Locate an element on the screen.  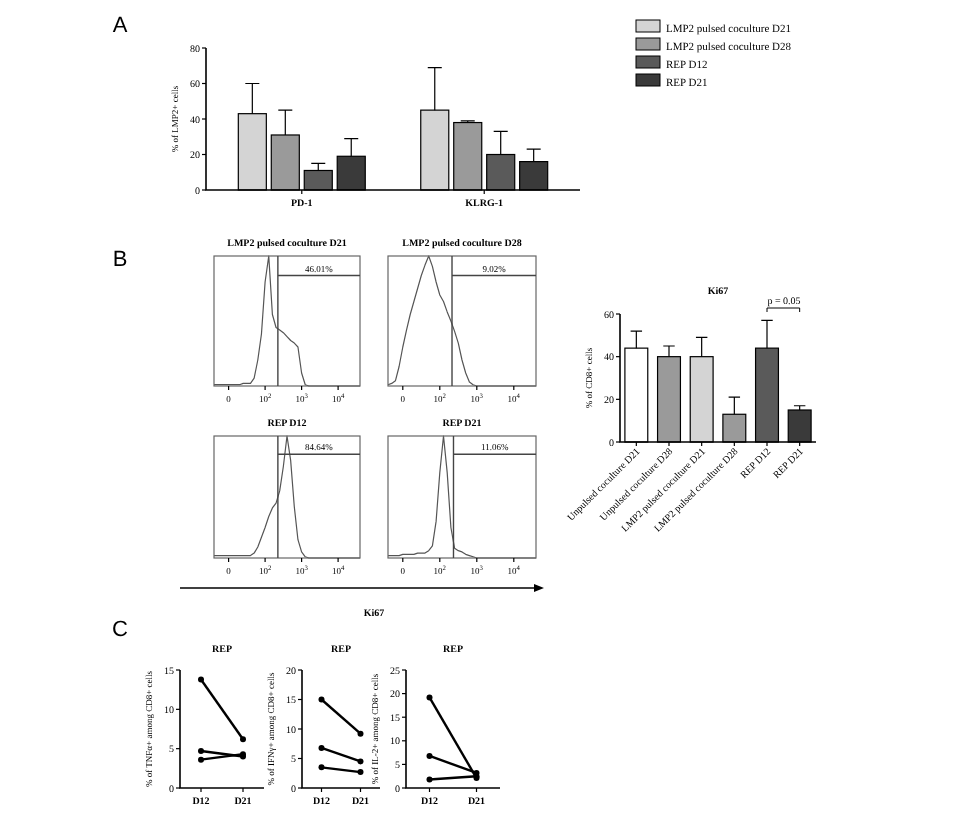
text: C is located at coordinates (120, 630).